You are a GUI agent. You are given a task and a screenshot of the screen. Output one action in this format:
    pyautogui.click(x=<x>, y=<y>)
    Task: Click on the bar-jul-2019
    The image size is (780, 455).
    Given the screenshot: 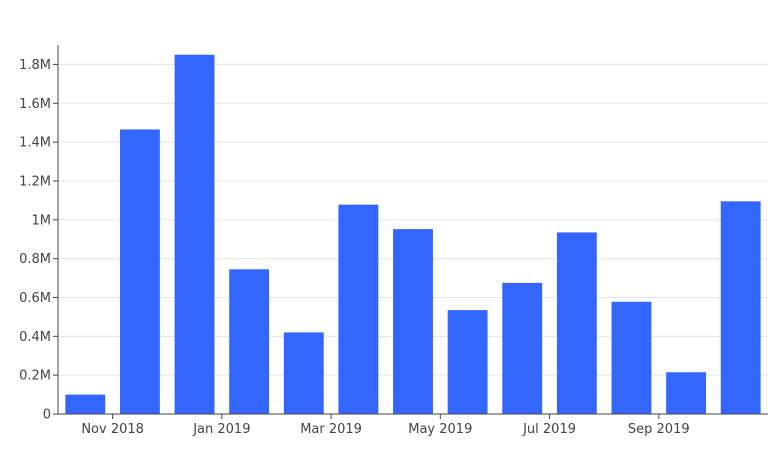 What is the action you would take?
    pyautogui.click(x=576, y=323)
    